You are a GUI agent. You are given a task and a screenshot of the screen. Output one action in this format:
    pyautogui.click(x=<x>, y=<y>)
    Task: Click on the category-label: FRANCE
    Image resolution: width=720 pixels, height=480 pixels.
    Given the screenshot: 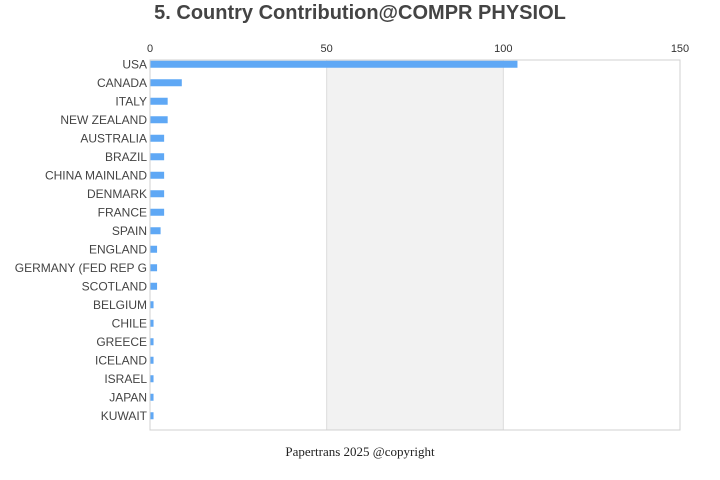 What is the action you would take?
    pyautogui.click(x=122, y=212)
    